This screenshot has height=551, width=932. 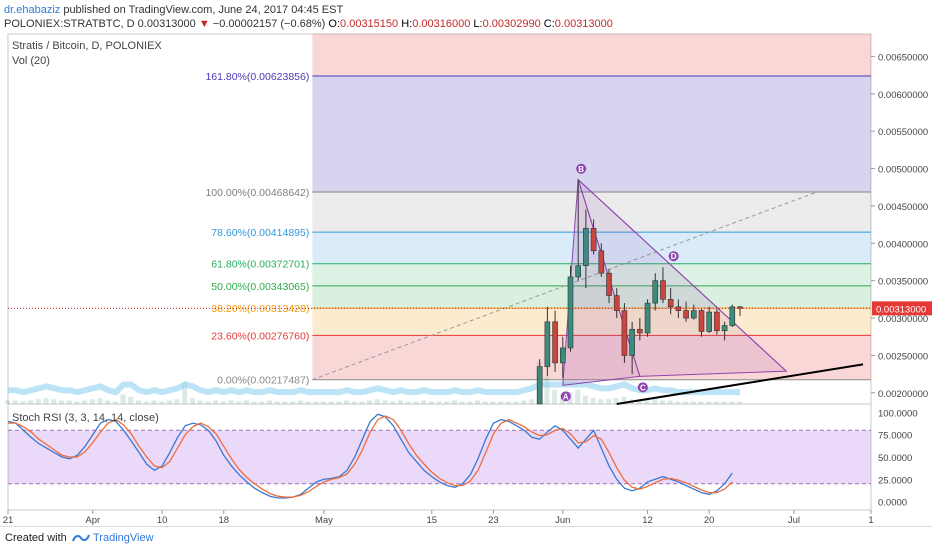 I want to click on open-label: O:, so click(x=334, y=24).